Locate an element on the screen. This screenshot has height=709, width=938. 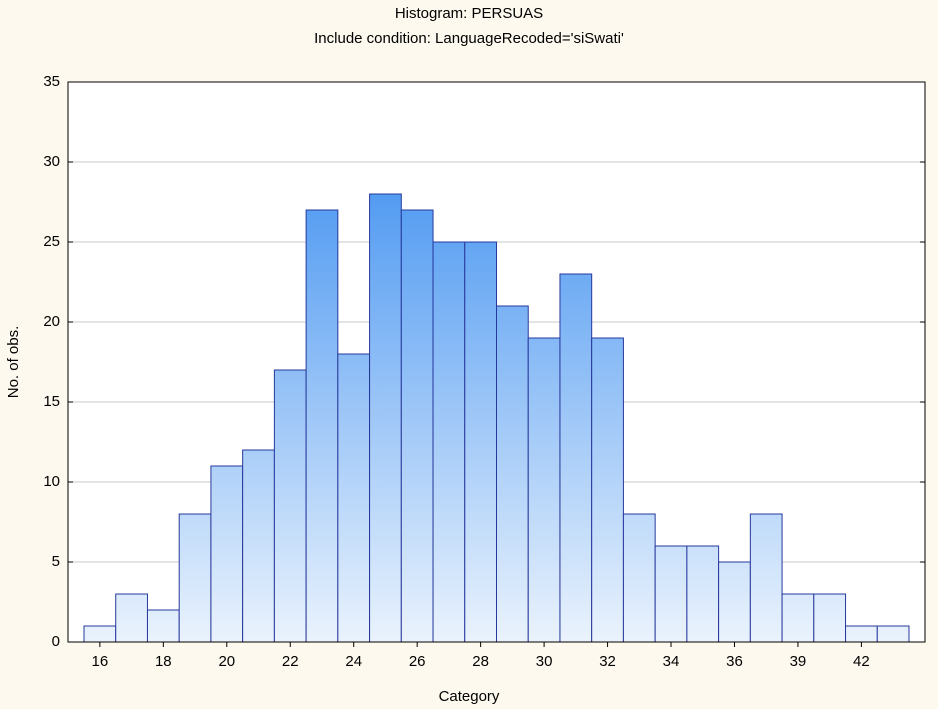
y-tick-label: 5 is located at coordinates (56, 561).